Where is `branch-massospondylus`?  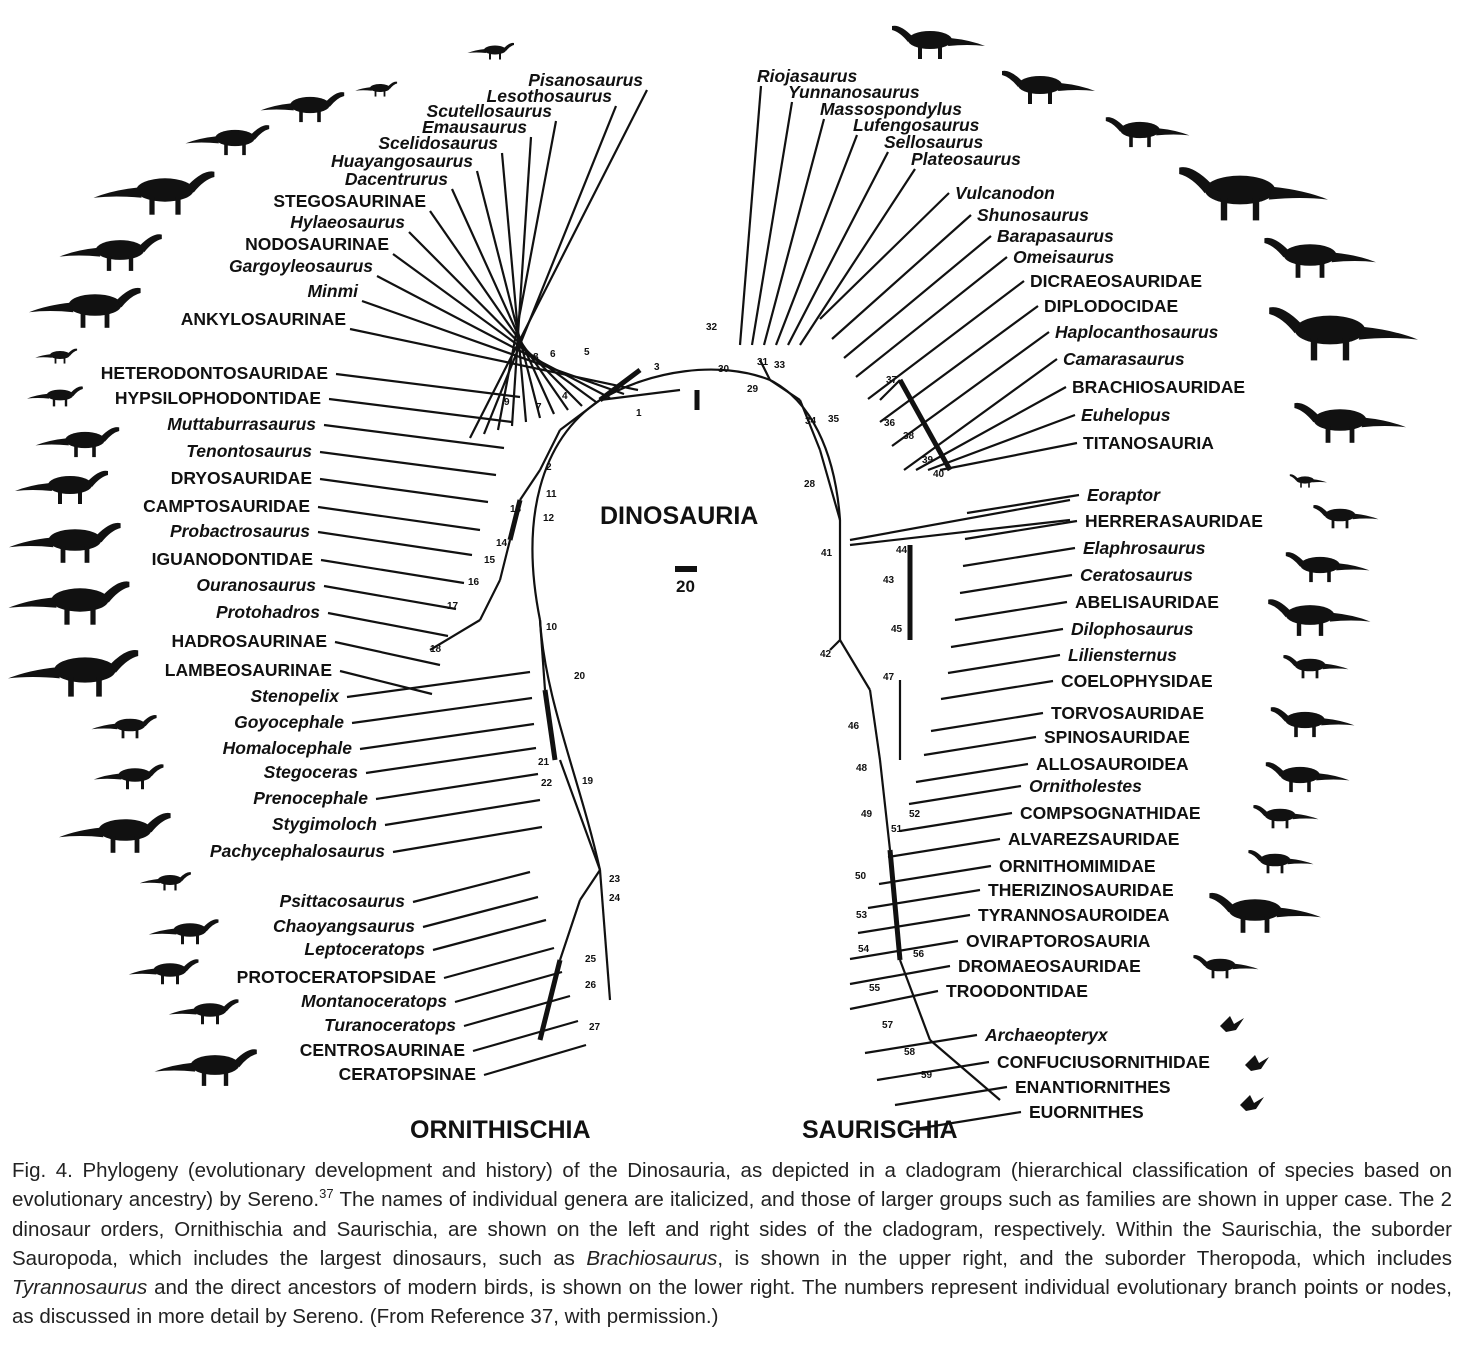
branch-massospondylus is located at coordinates (794, 232).